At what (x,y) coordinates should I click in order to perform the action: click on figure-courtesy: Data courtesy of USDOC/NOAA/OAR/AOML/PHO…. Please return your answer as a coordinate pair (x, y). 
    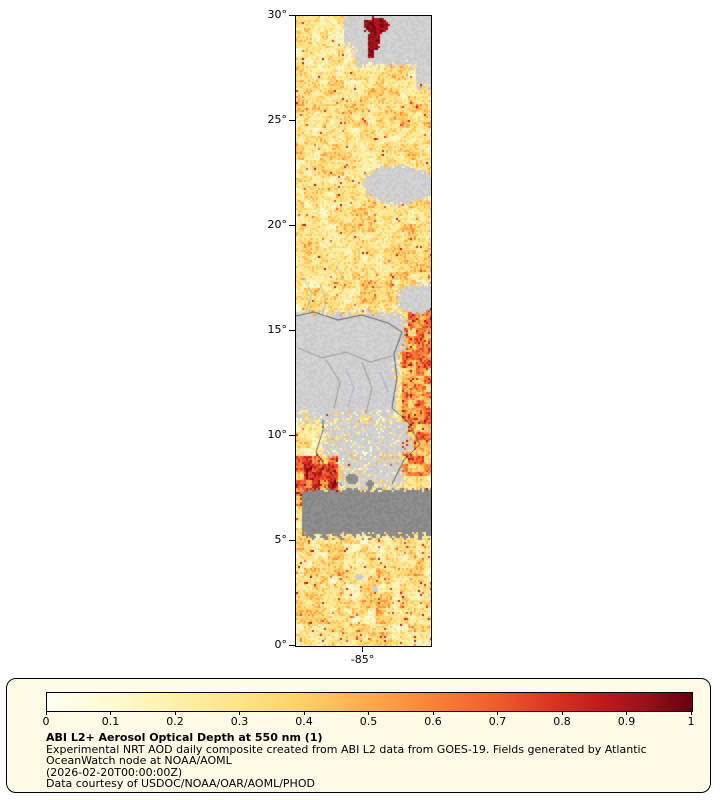
    Looking at the image, I should click on (180, 783).